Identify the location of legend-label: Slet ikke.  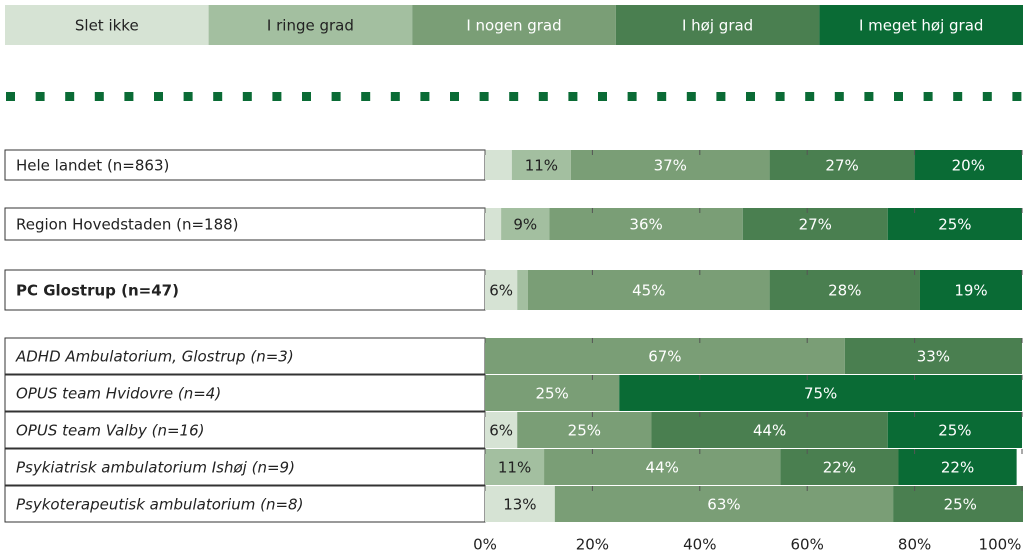
(107, 26).